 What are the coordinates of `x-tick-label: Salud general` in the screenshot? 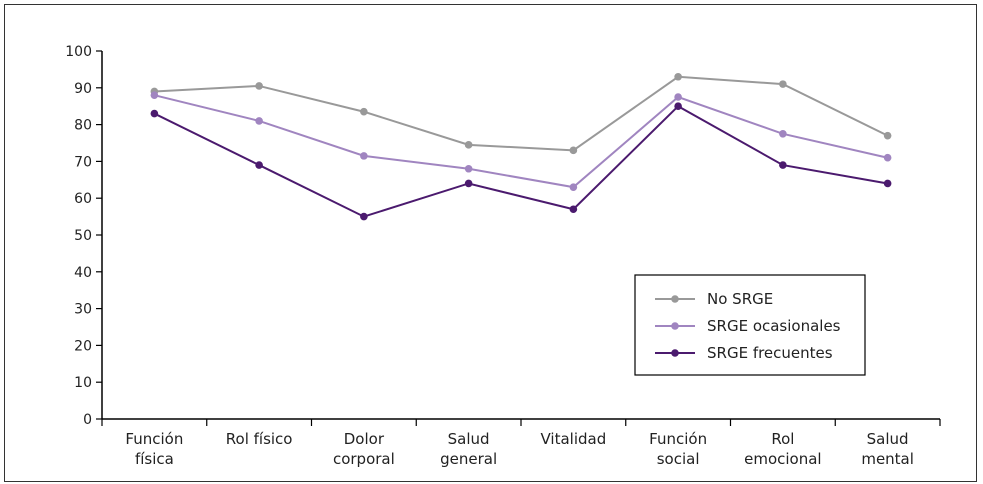 It's located at (468, 449).